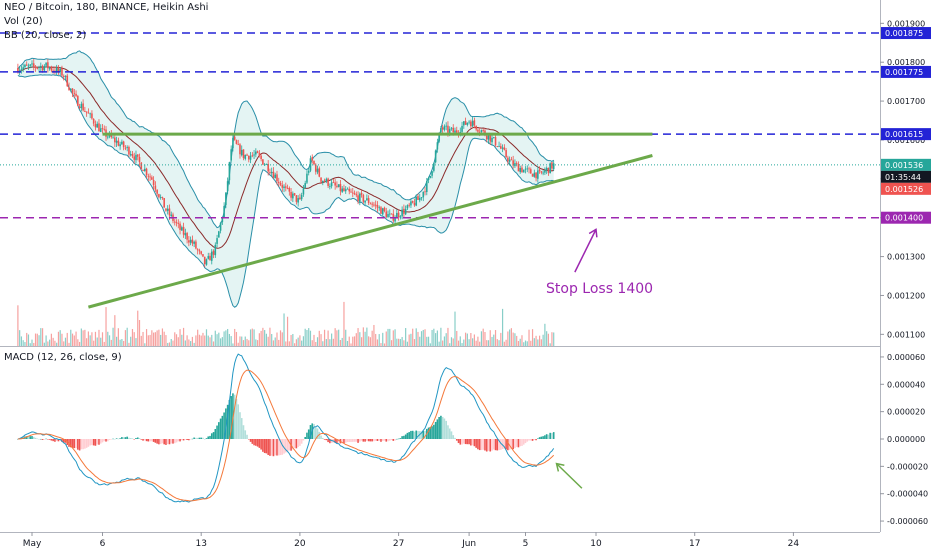  What do you see at coordinates (906, 334) in the screenshot?
I see `price-tick-label: 0.001100` at bounding box center [906, 334].